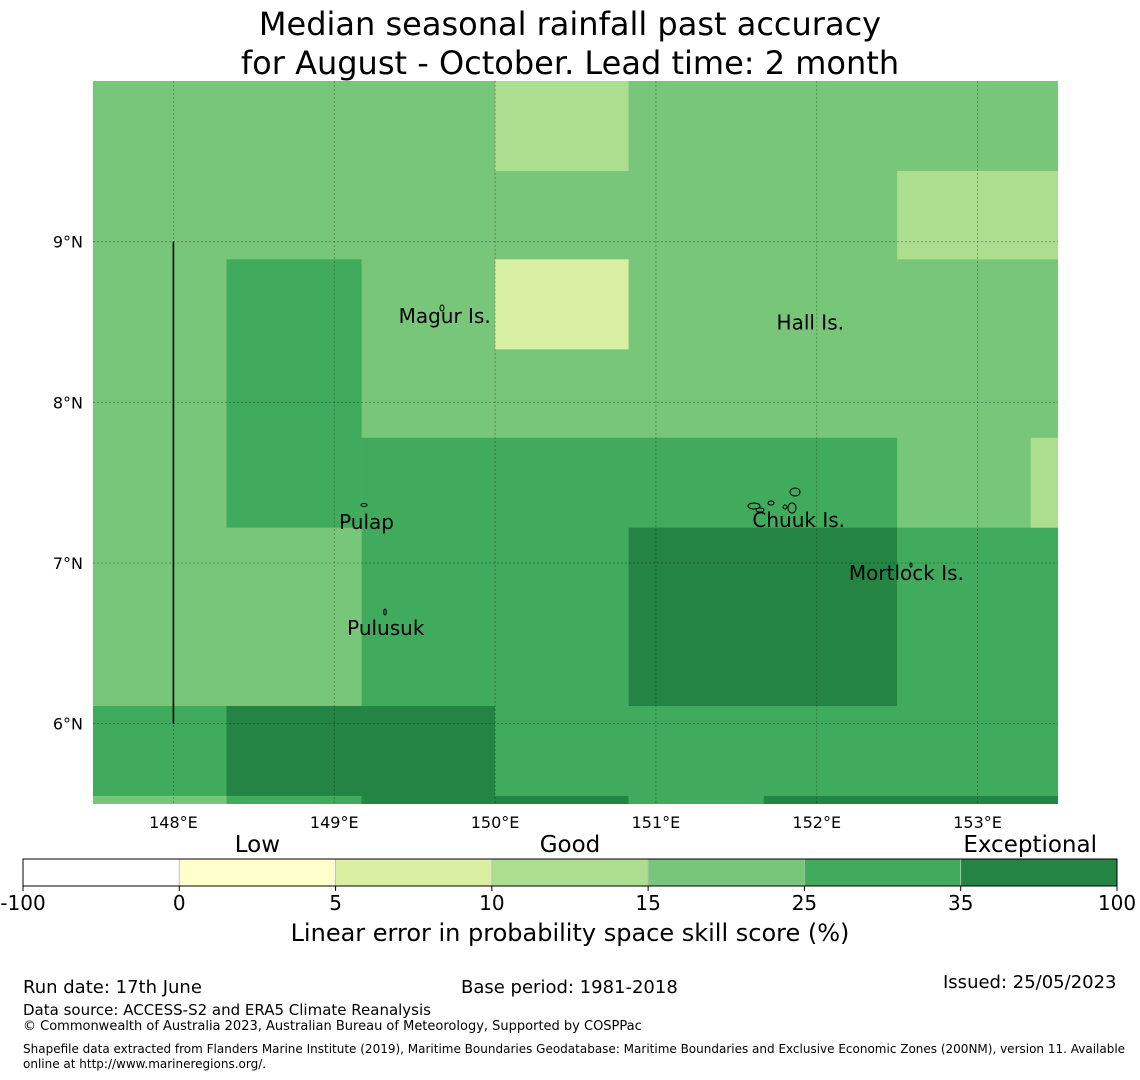 The height and width of the screenshot is (1080, 1140). Describe the element at coordinates (570, 24) in the screenshot. I see `map-title-line-1: Median seasonal rainfall past accuracy` at that location.